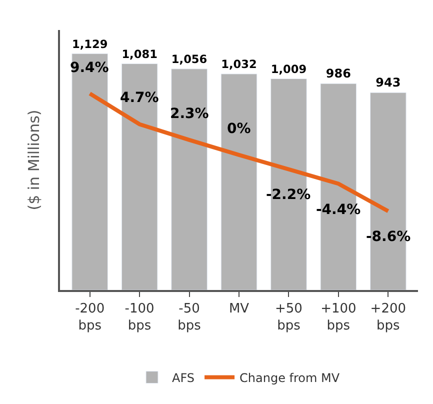 This screenshot has width=433, height=404. What do you see at coordinates (90, 317) in the screenshot?
I see `x-tick-label: -200 bps` at bounding box center [90, 317].